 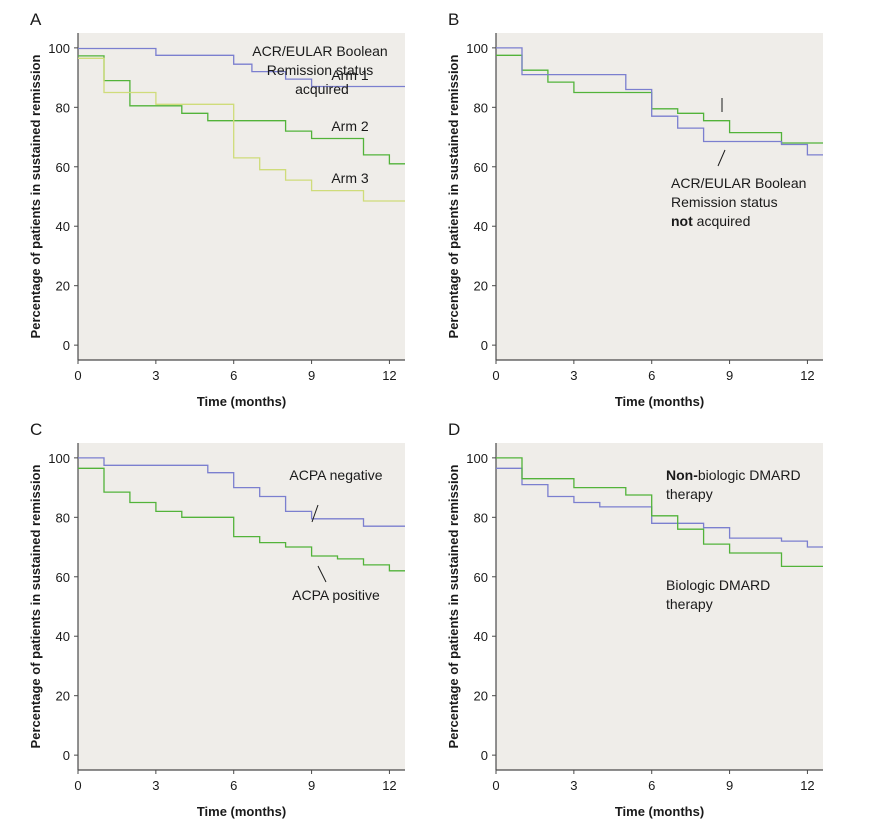 What do you see at coordinates (749, 475) in the screenshot?
I see `annotation-rest: biologic DMARD` at bounding box center [749, 475].